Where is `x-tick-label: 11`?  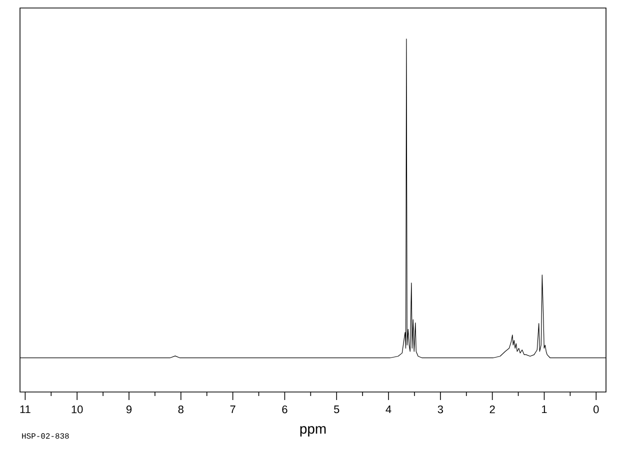
x-tick-label: 11 is located at coordinates (25, 410).